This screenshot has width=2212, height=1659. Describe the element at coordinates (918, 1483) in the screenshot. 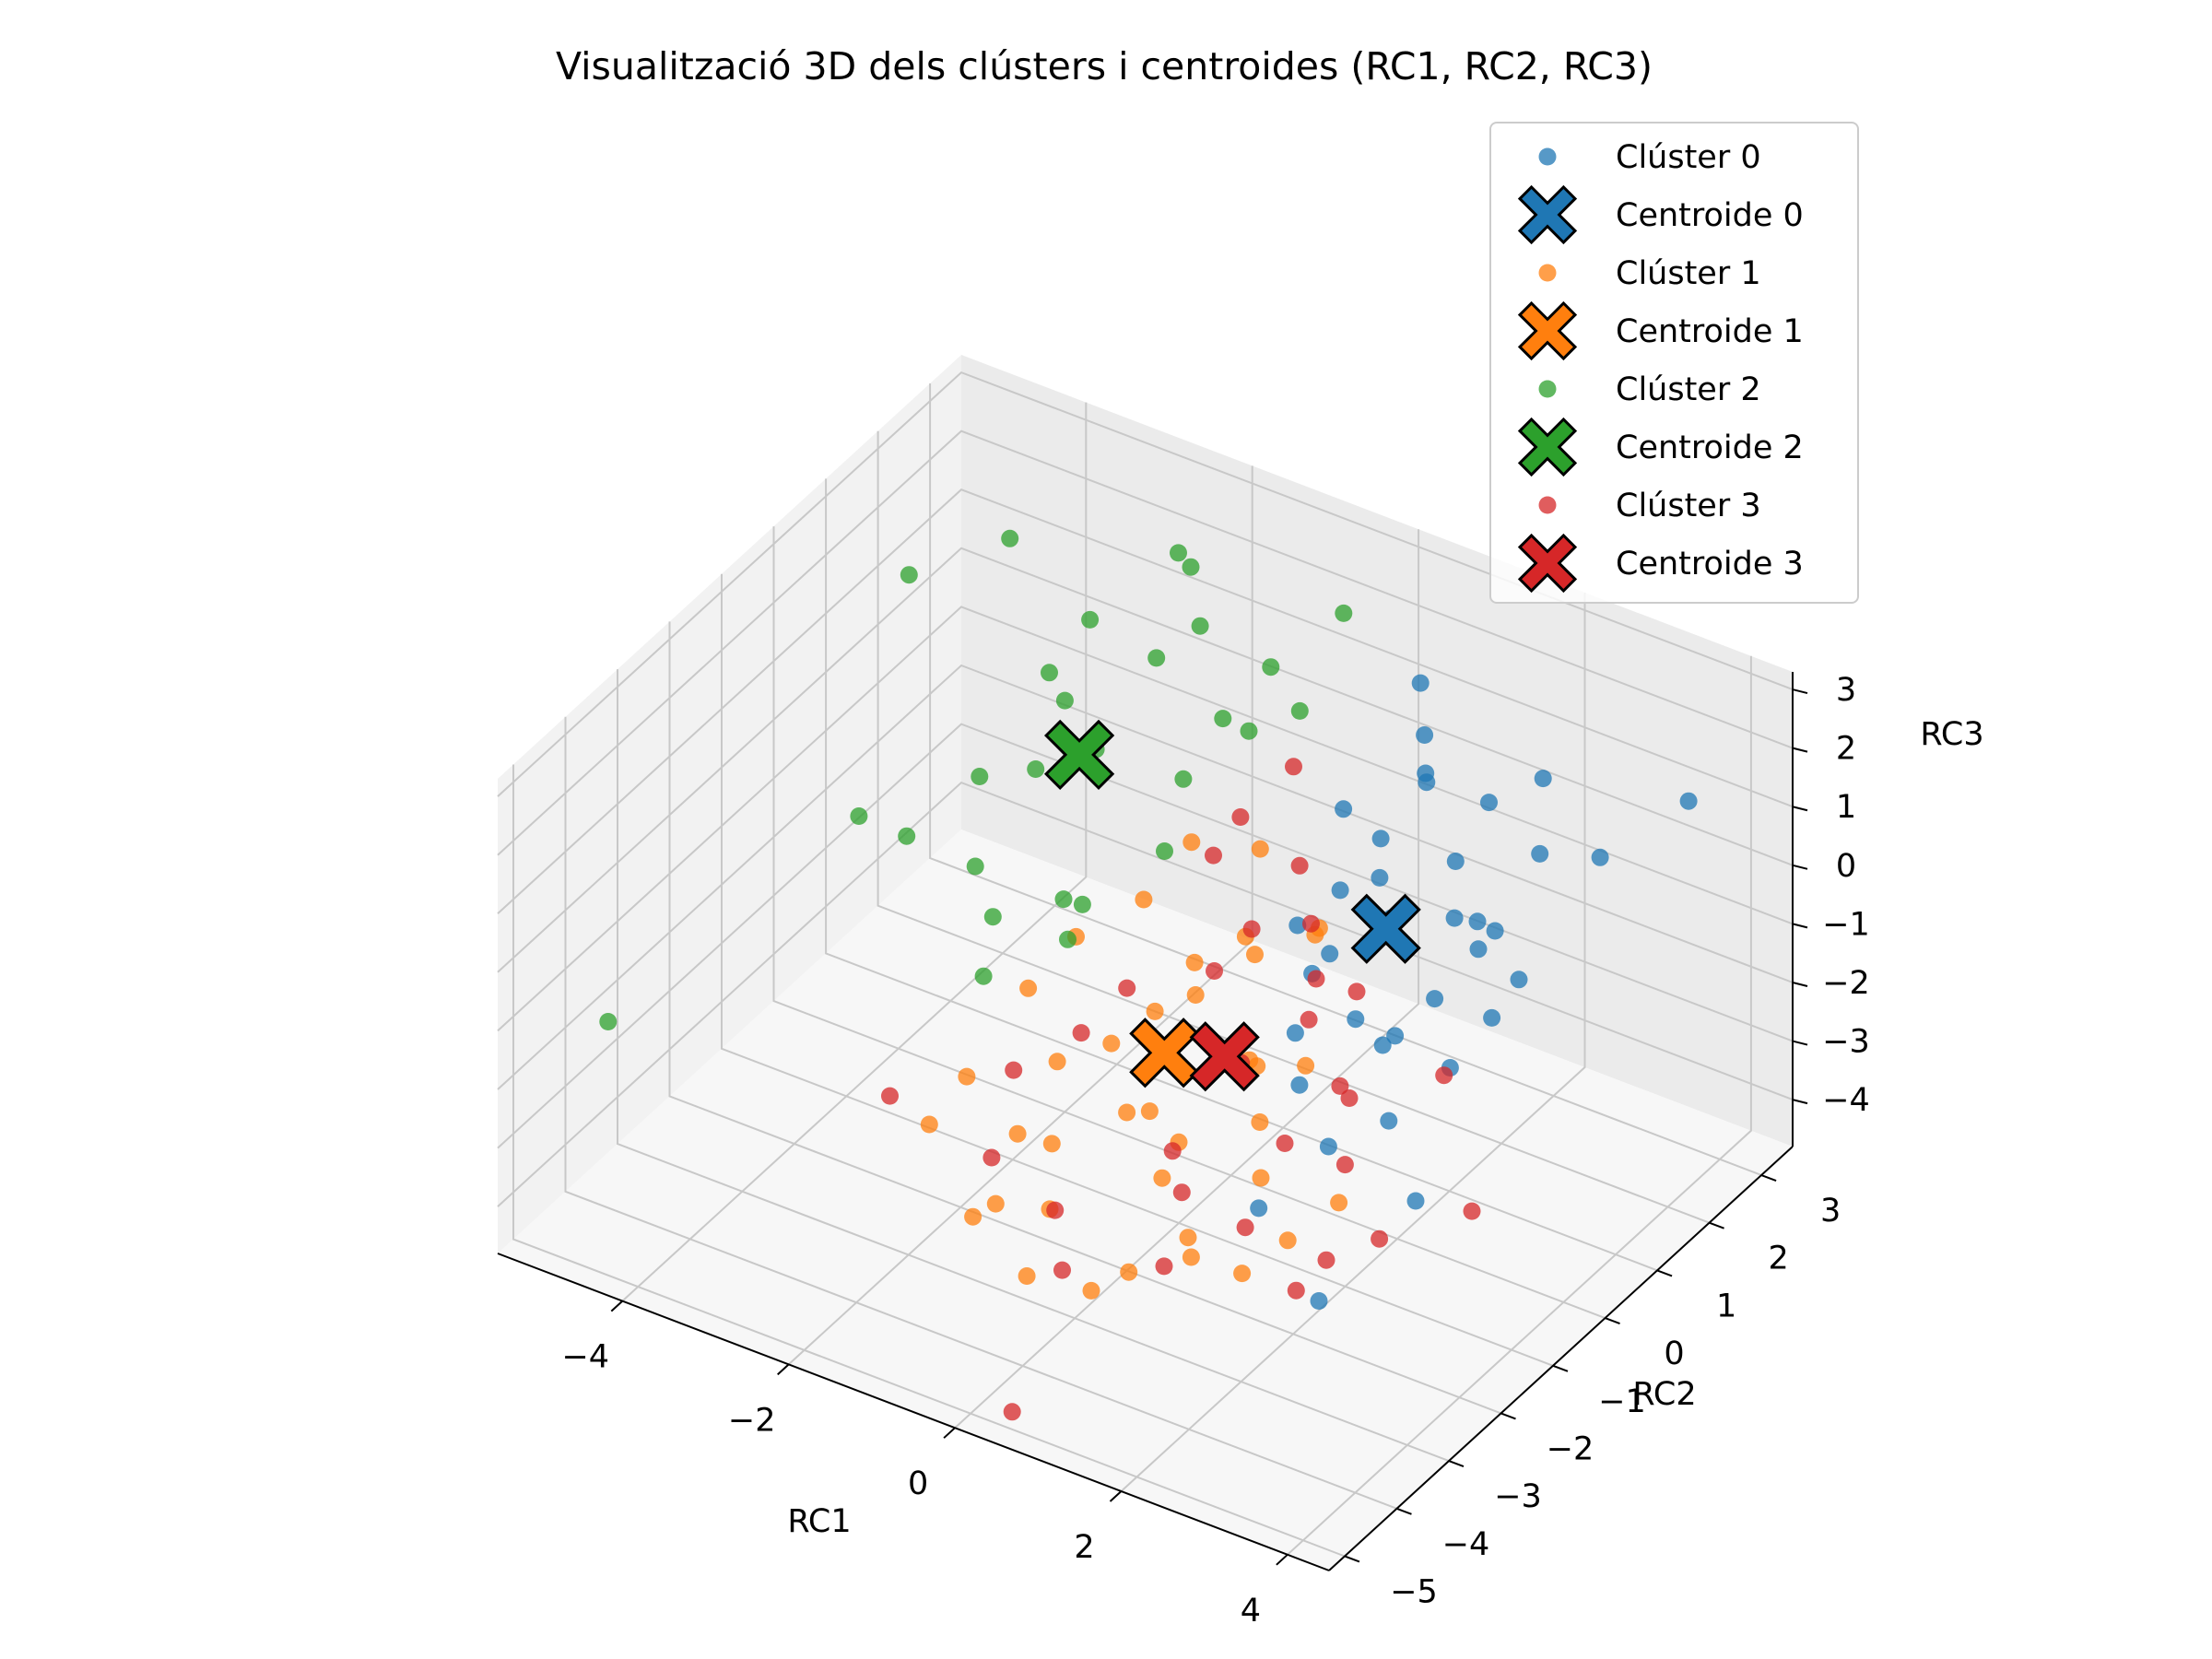

I see `x-tick-label: 0` at that location.